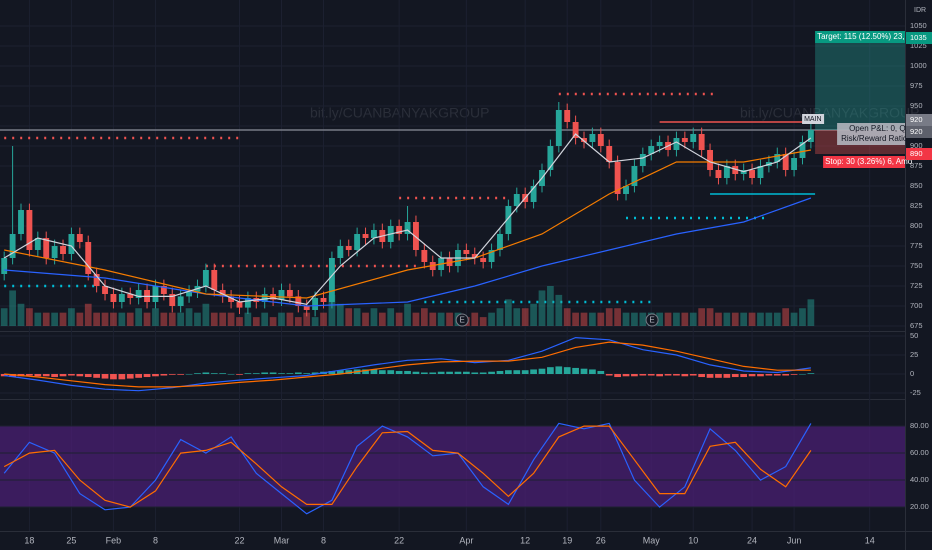 The width and height of the screenshot is (932, 550). I want to click on x-tick-label: 18, so click(29, 540).